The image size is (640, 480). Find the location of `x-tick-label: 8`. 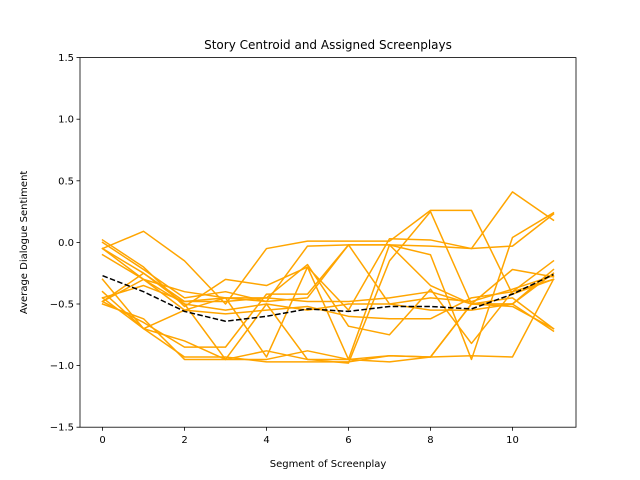

x-tick-label: 8 is located at coordinates (430, 440).